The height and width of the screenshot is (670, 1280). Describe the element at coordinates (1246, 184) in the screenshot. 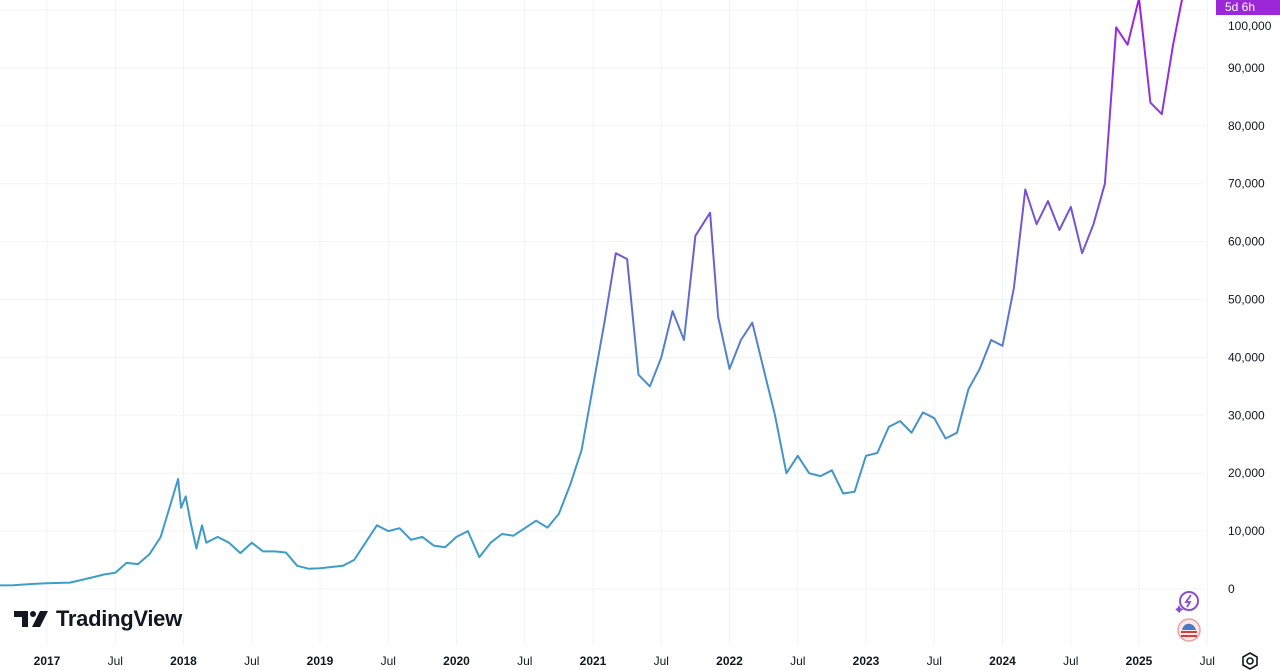

I see `y-tick-label: 70,000` at that location.